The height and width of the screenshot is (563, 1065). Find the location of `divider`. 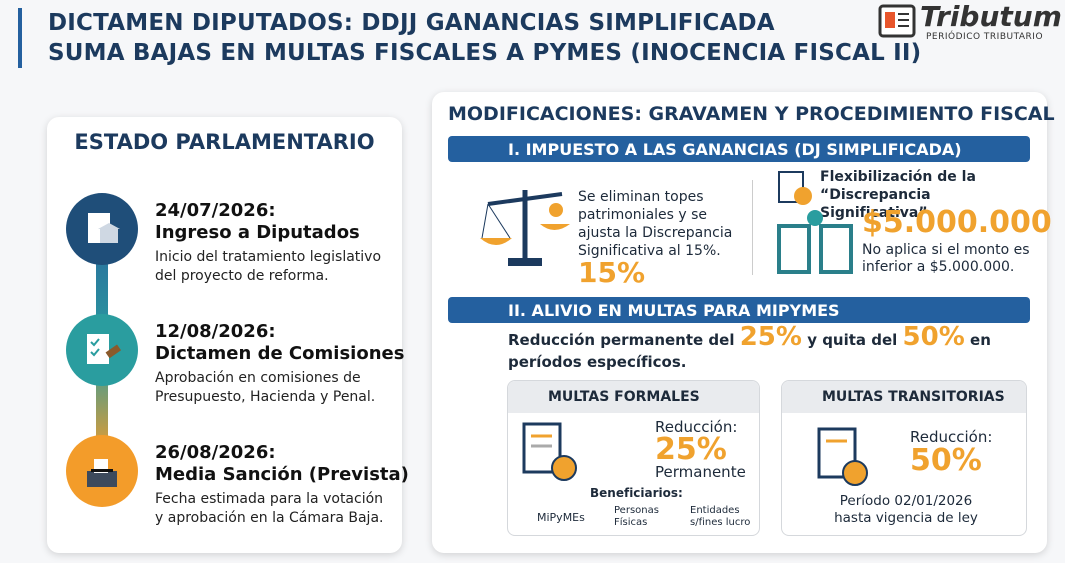

divider is located at coordinates (752, 227).